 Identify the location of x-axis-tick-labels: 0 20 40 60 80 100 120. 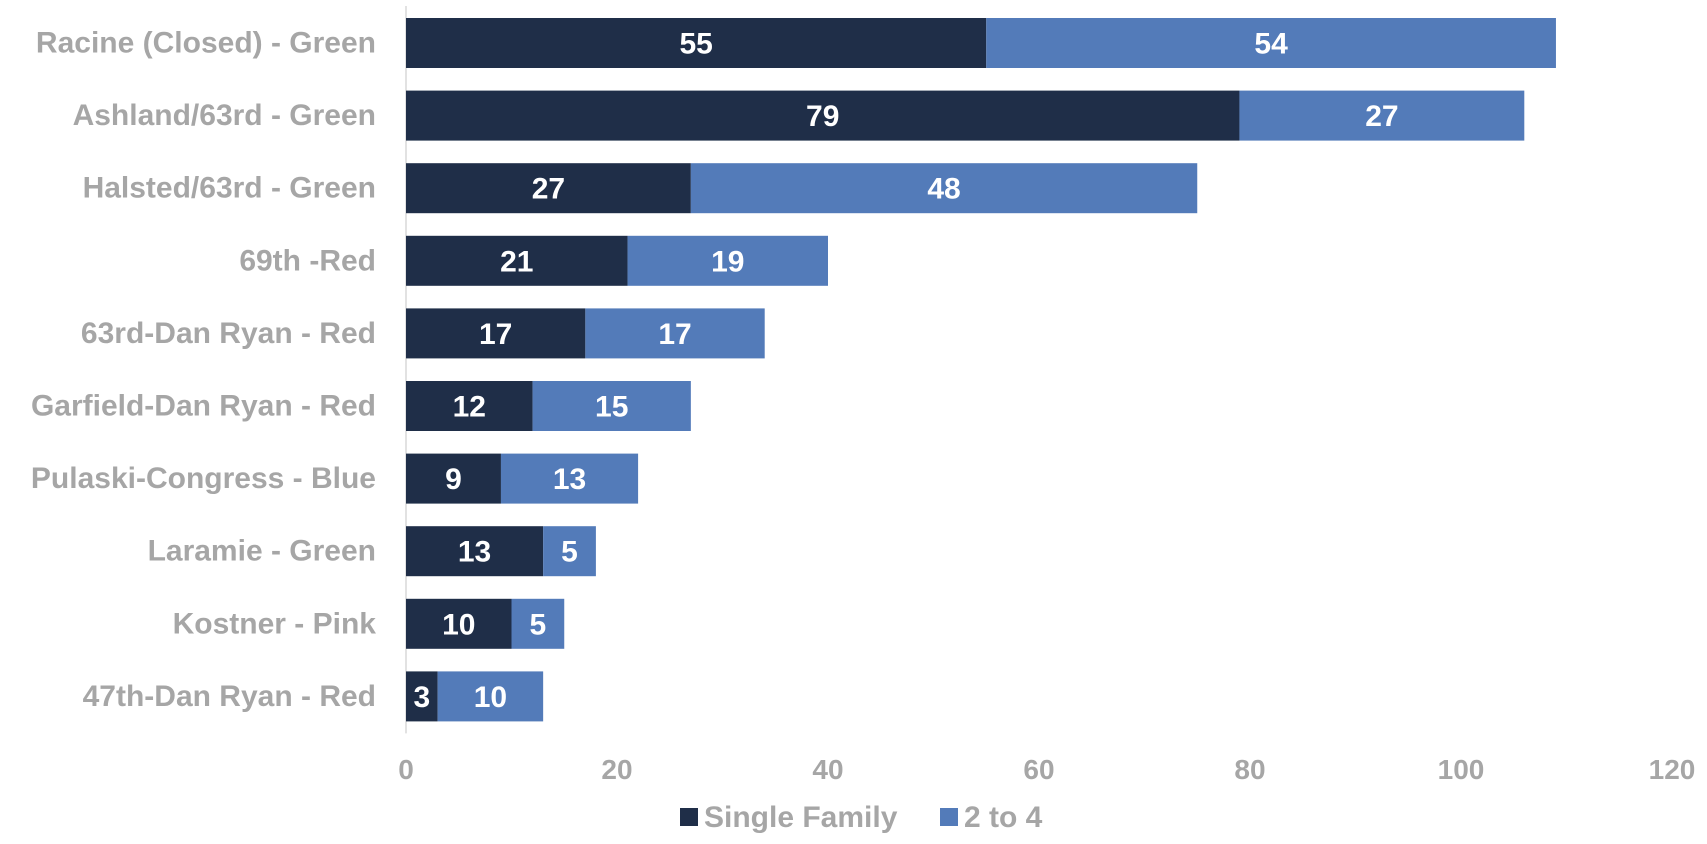
(1046, 769).